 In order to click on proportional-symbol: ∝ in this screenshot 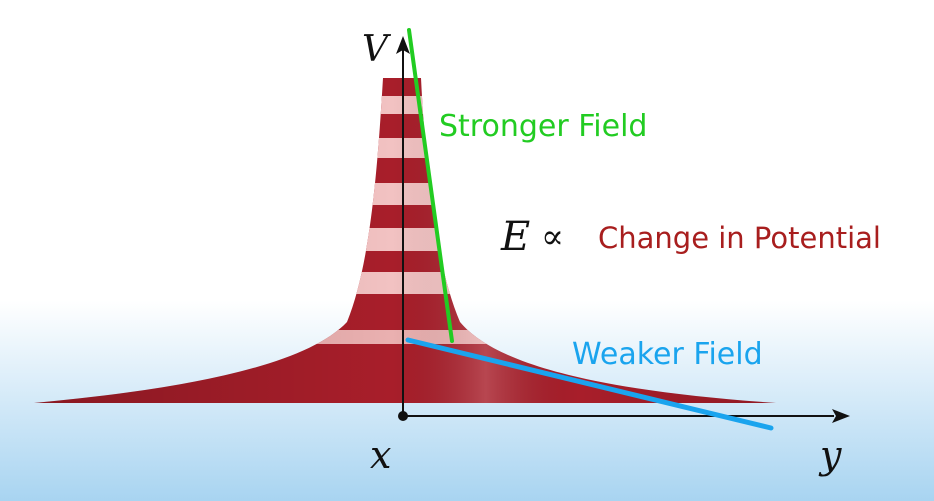, I will do `click(552, 237)`.